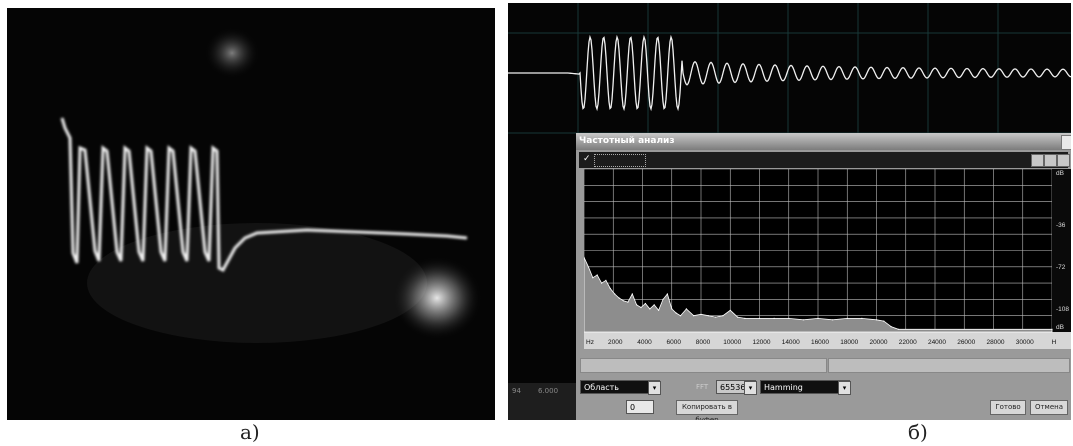 The image size is (1073, 446). Describe the element at coordinates (918, 432) in the screenshot. I see `caption-b: б)` at that location.